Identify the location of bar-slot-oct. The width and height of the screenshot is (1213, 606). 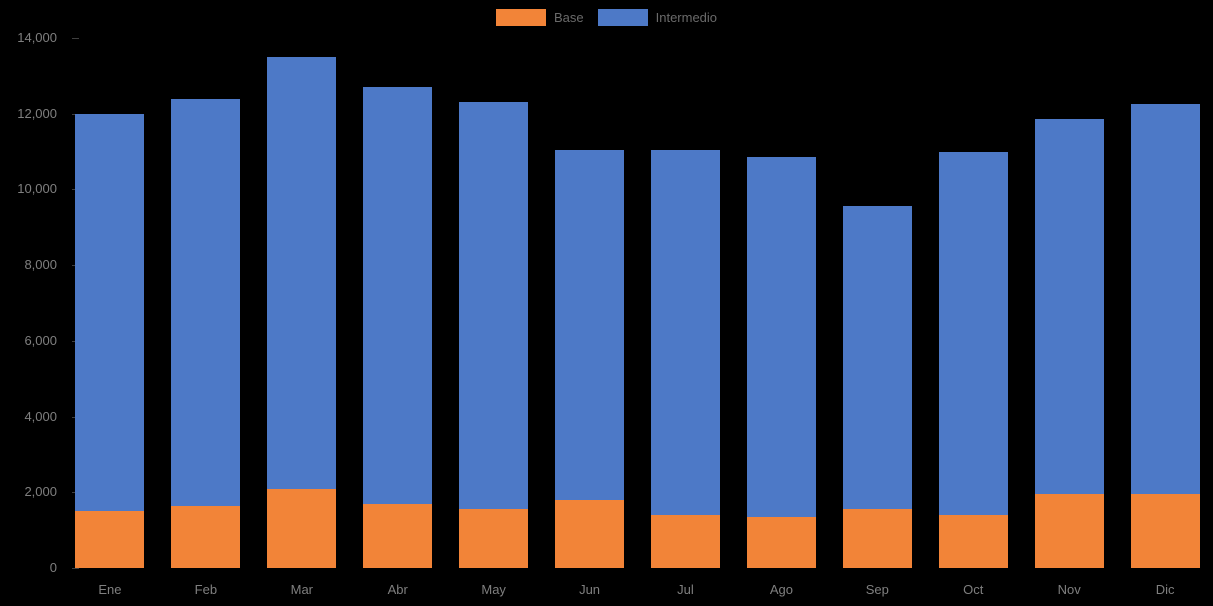
(973, 303).